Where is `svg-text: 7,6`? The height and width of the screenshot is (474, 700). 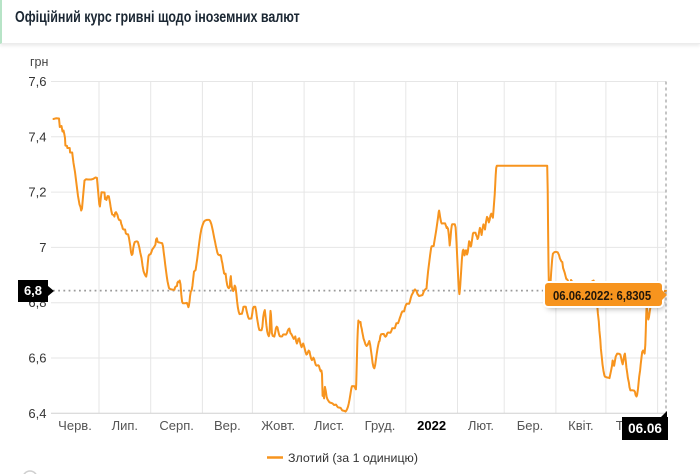 svg-text: 7,6 is located at coordinates (37, 81).